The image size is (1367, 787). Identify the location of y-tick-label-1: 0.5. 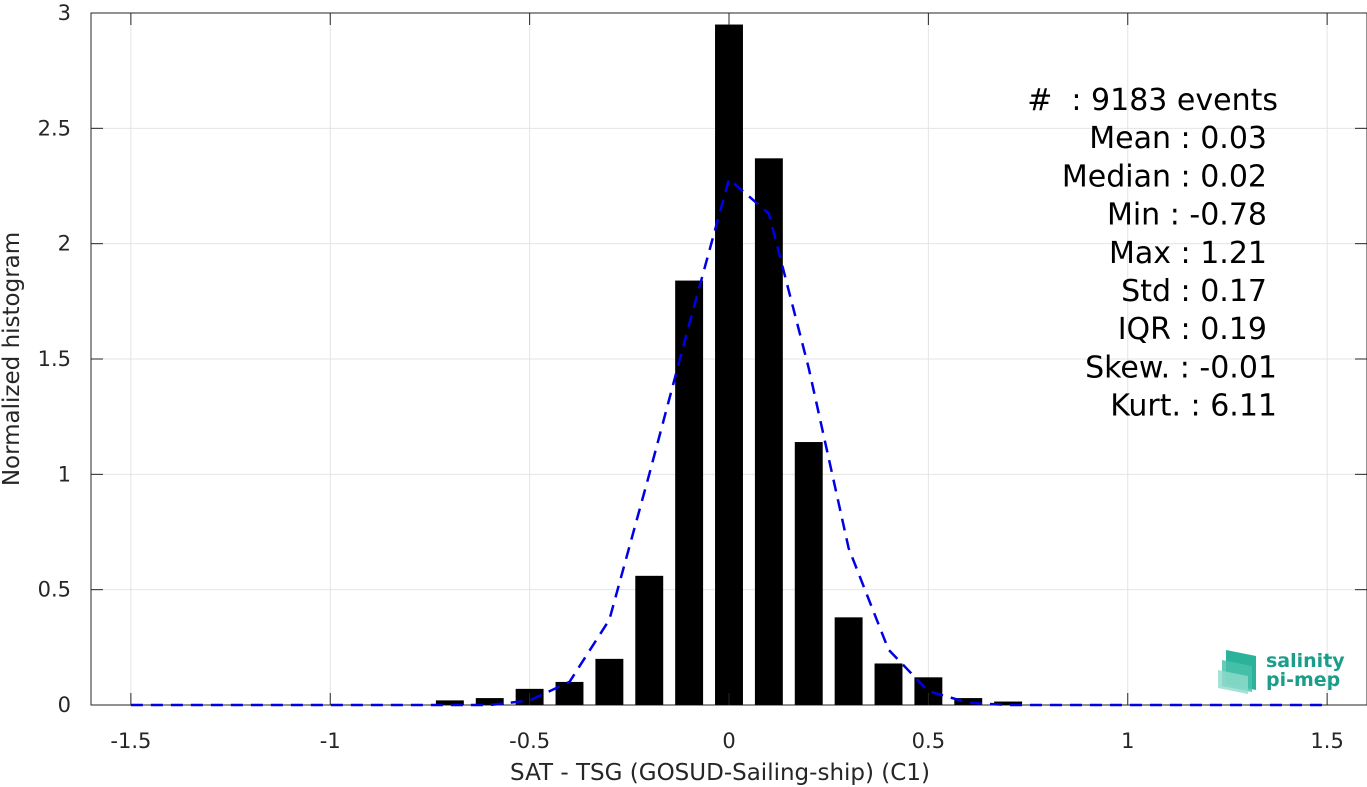
(54, 590).